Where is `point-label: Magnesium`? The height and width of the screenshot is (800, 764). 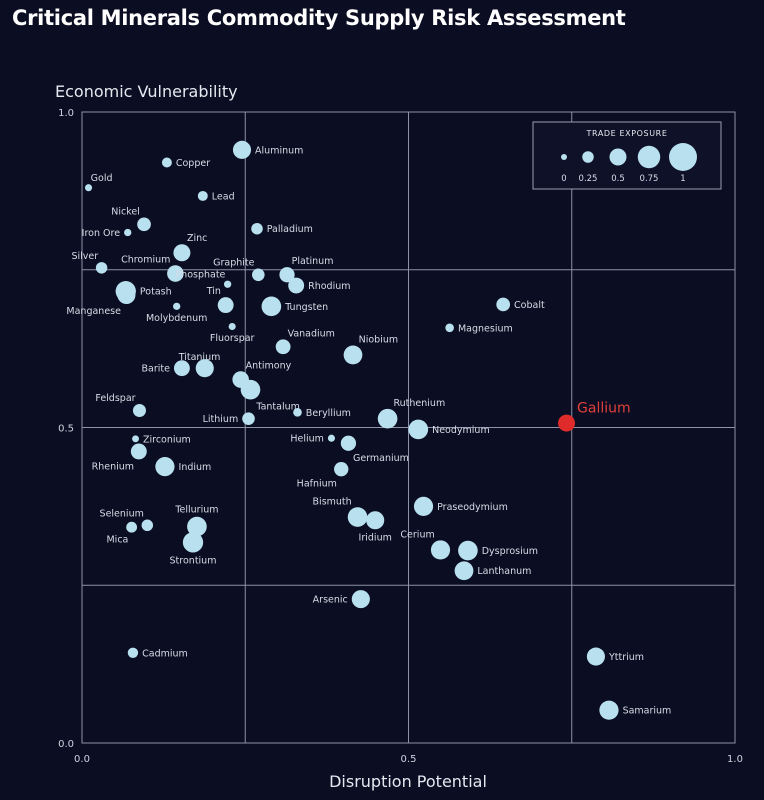
point-label: Magnesium is located at coordinates (485, 328).